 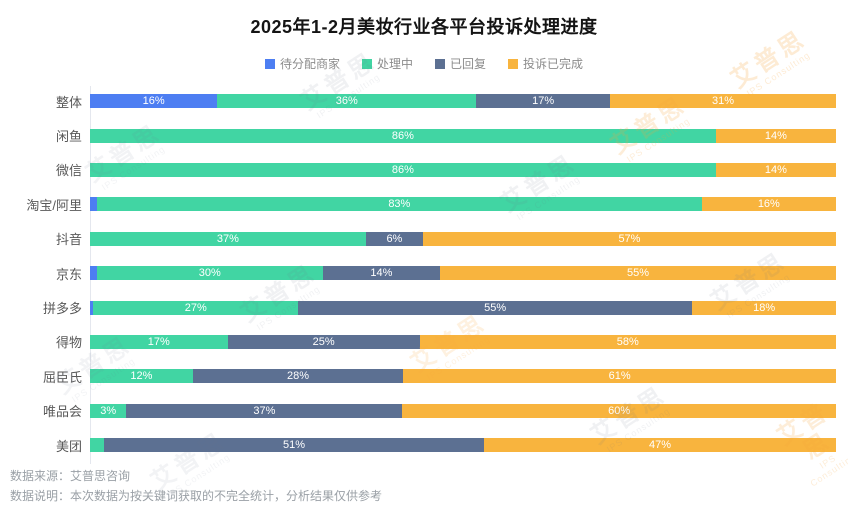 I want to click on bar-segment-orange: 47%, so click(x=660, y=445).